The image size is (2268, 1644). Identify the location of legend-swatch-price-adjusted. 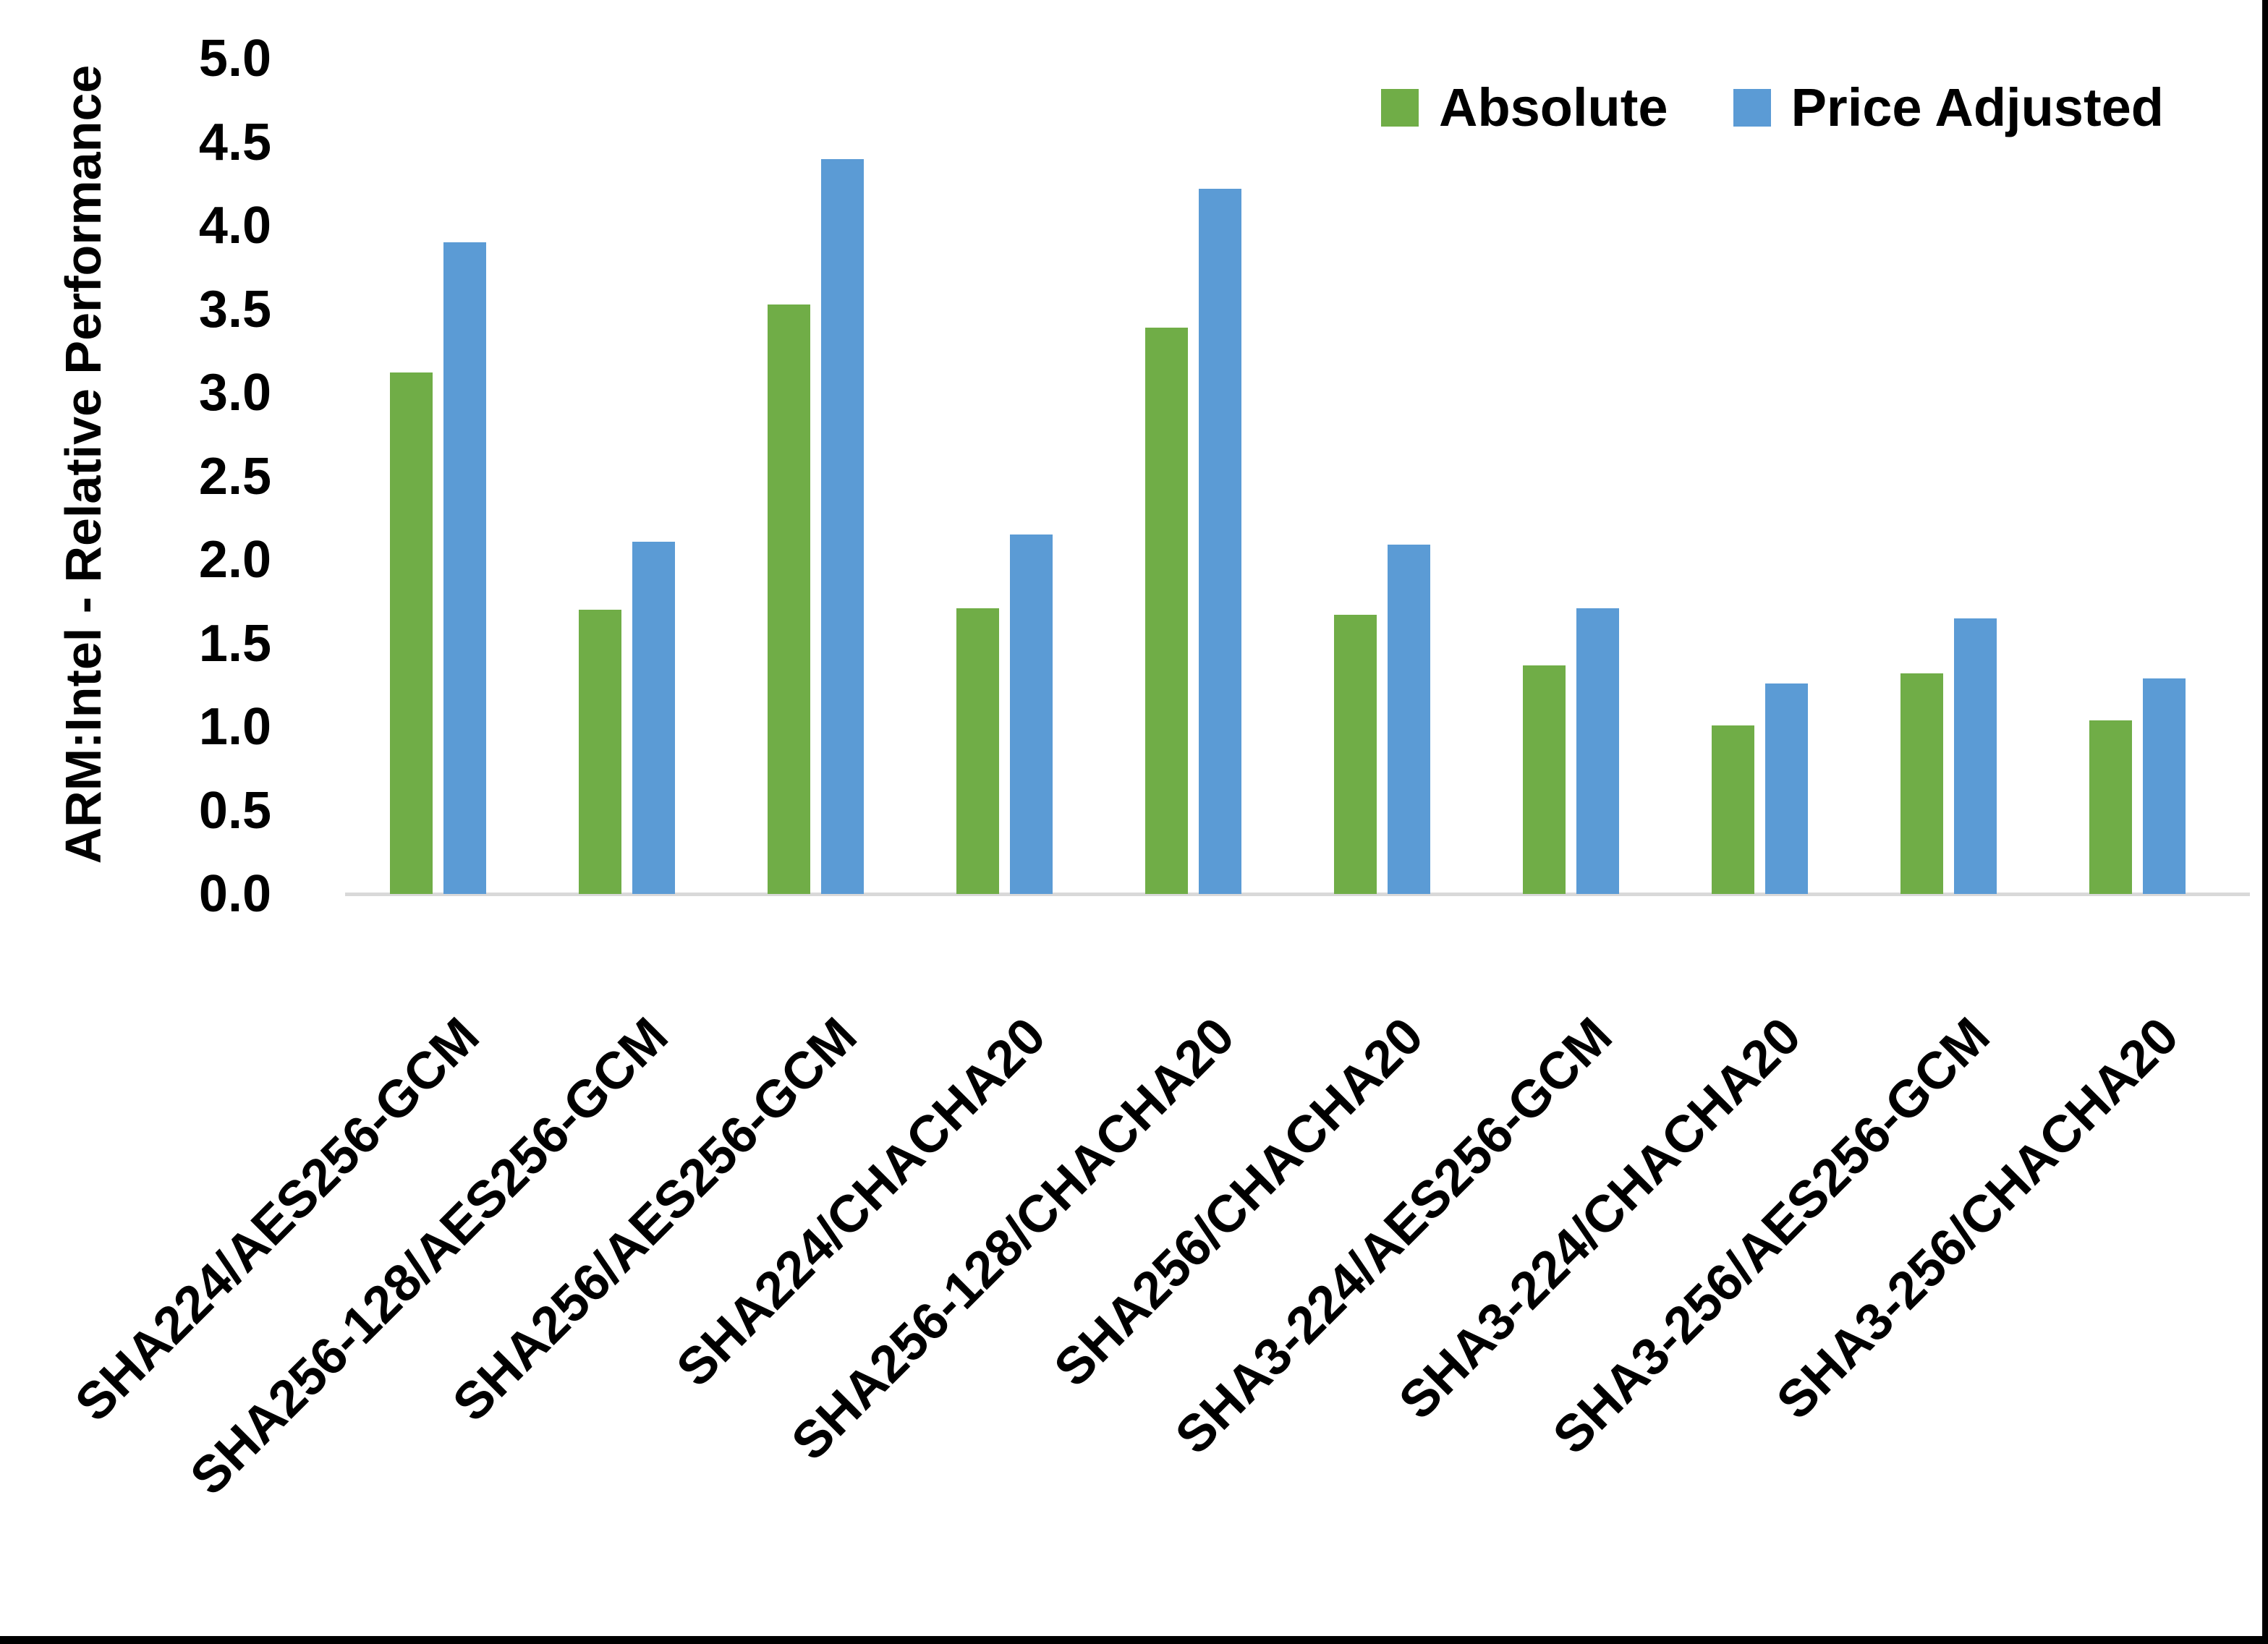
(1752, 108).